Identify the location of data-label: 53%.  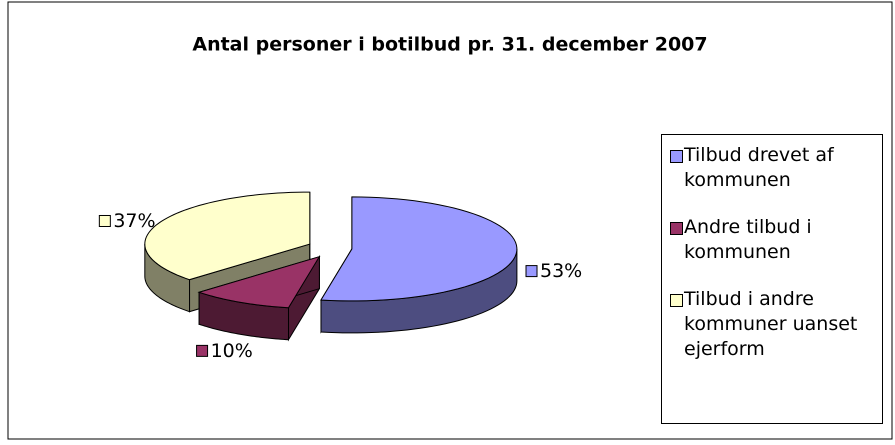
(561, 271).